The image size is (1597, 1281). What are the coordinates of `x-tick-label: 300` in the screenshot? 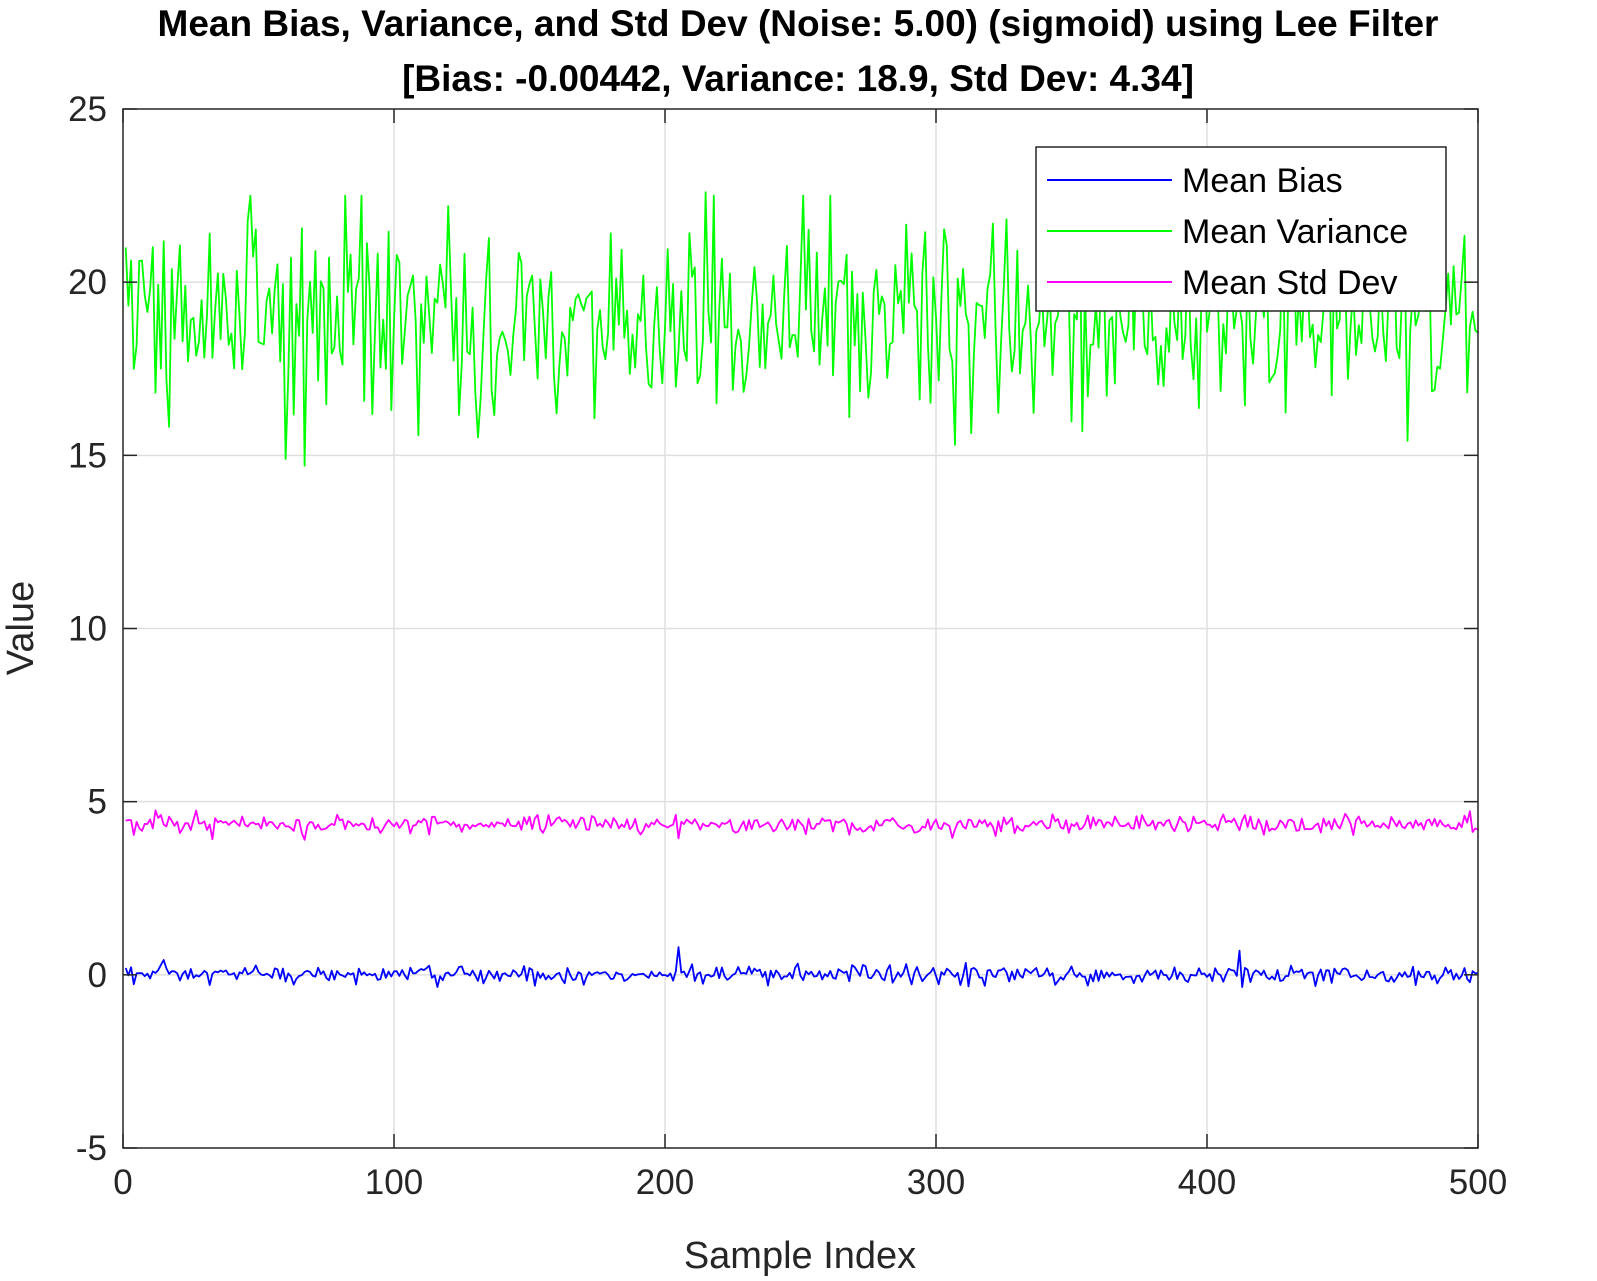 It's located at (936, 1182).